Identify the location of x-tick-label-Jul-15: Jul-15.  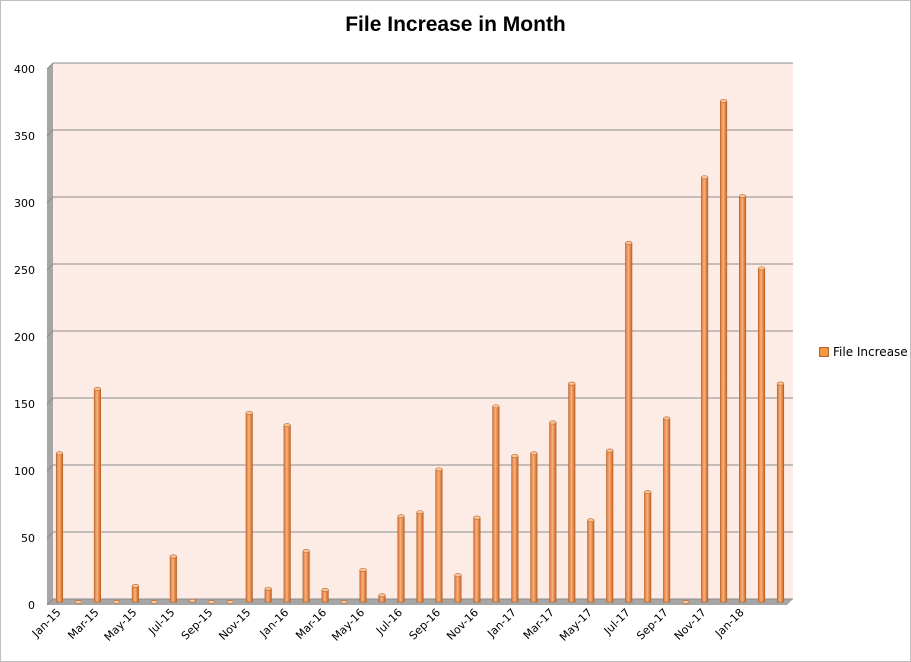
(161, 622).